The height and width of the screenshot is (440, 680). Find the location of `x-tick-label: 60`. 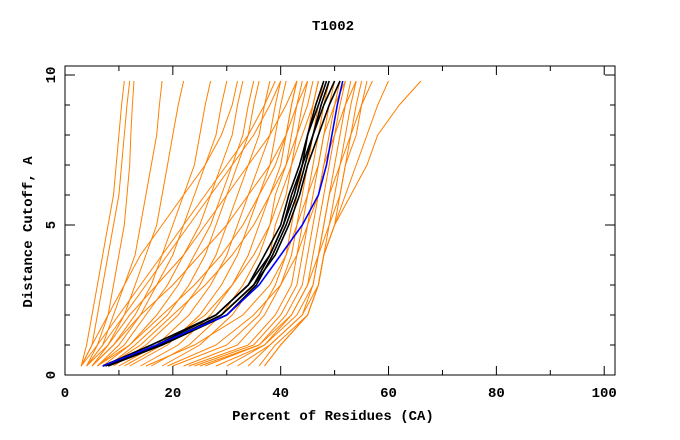

x-tick-label: 60 is located at coordinates (388, 394).